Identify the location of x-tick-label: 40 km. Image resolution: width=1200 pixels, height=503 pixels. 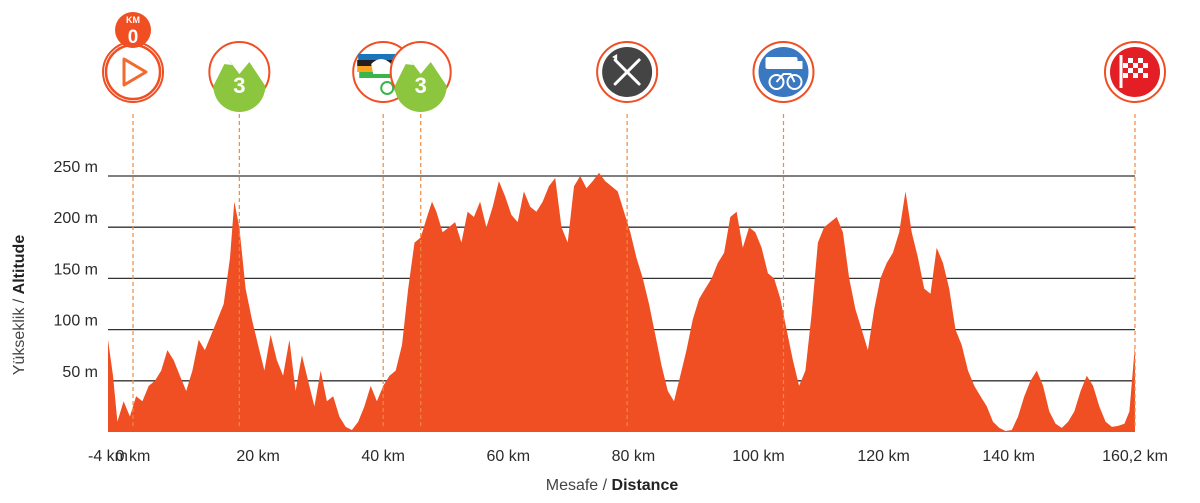
(383, 456).